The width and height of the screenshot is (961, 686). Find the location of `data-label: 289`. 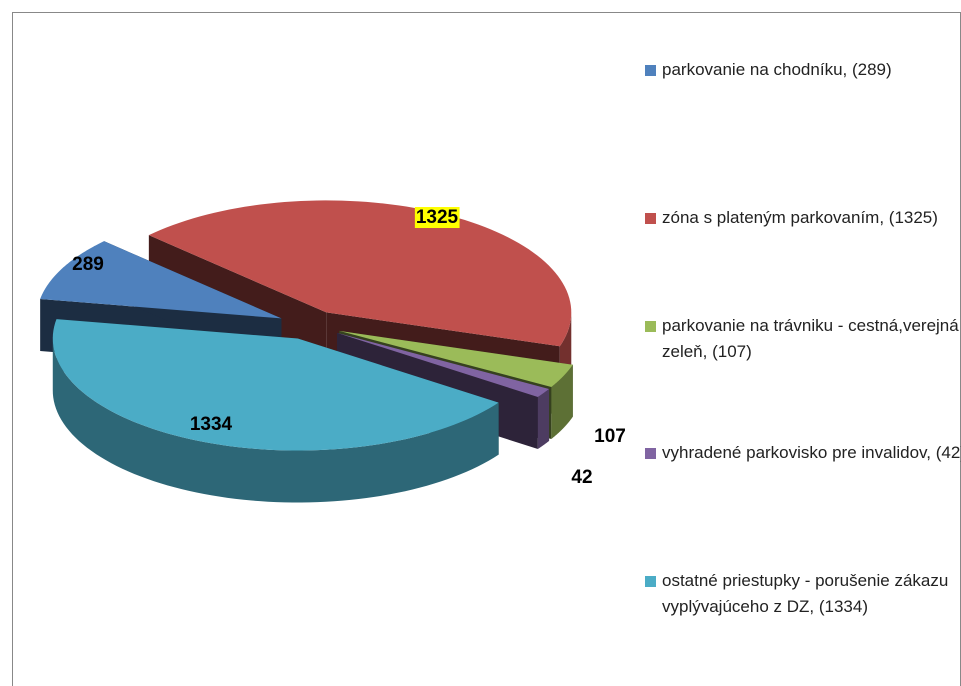

data-label: 289 is located at coordinates (88, 264).